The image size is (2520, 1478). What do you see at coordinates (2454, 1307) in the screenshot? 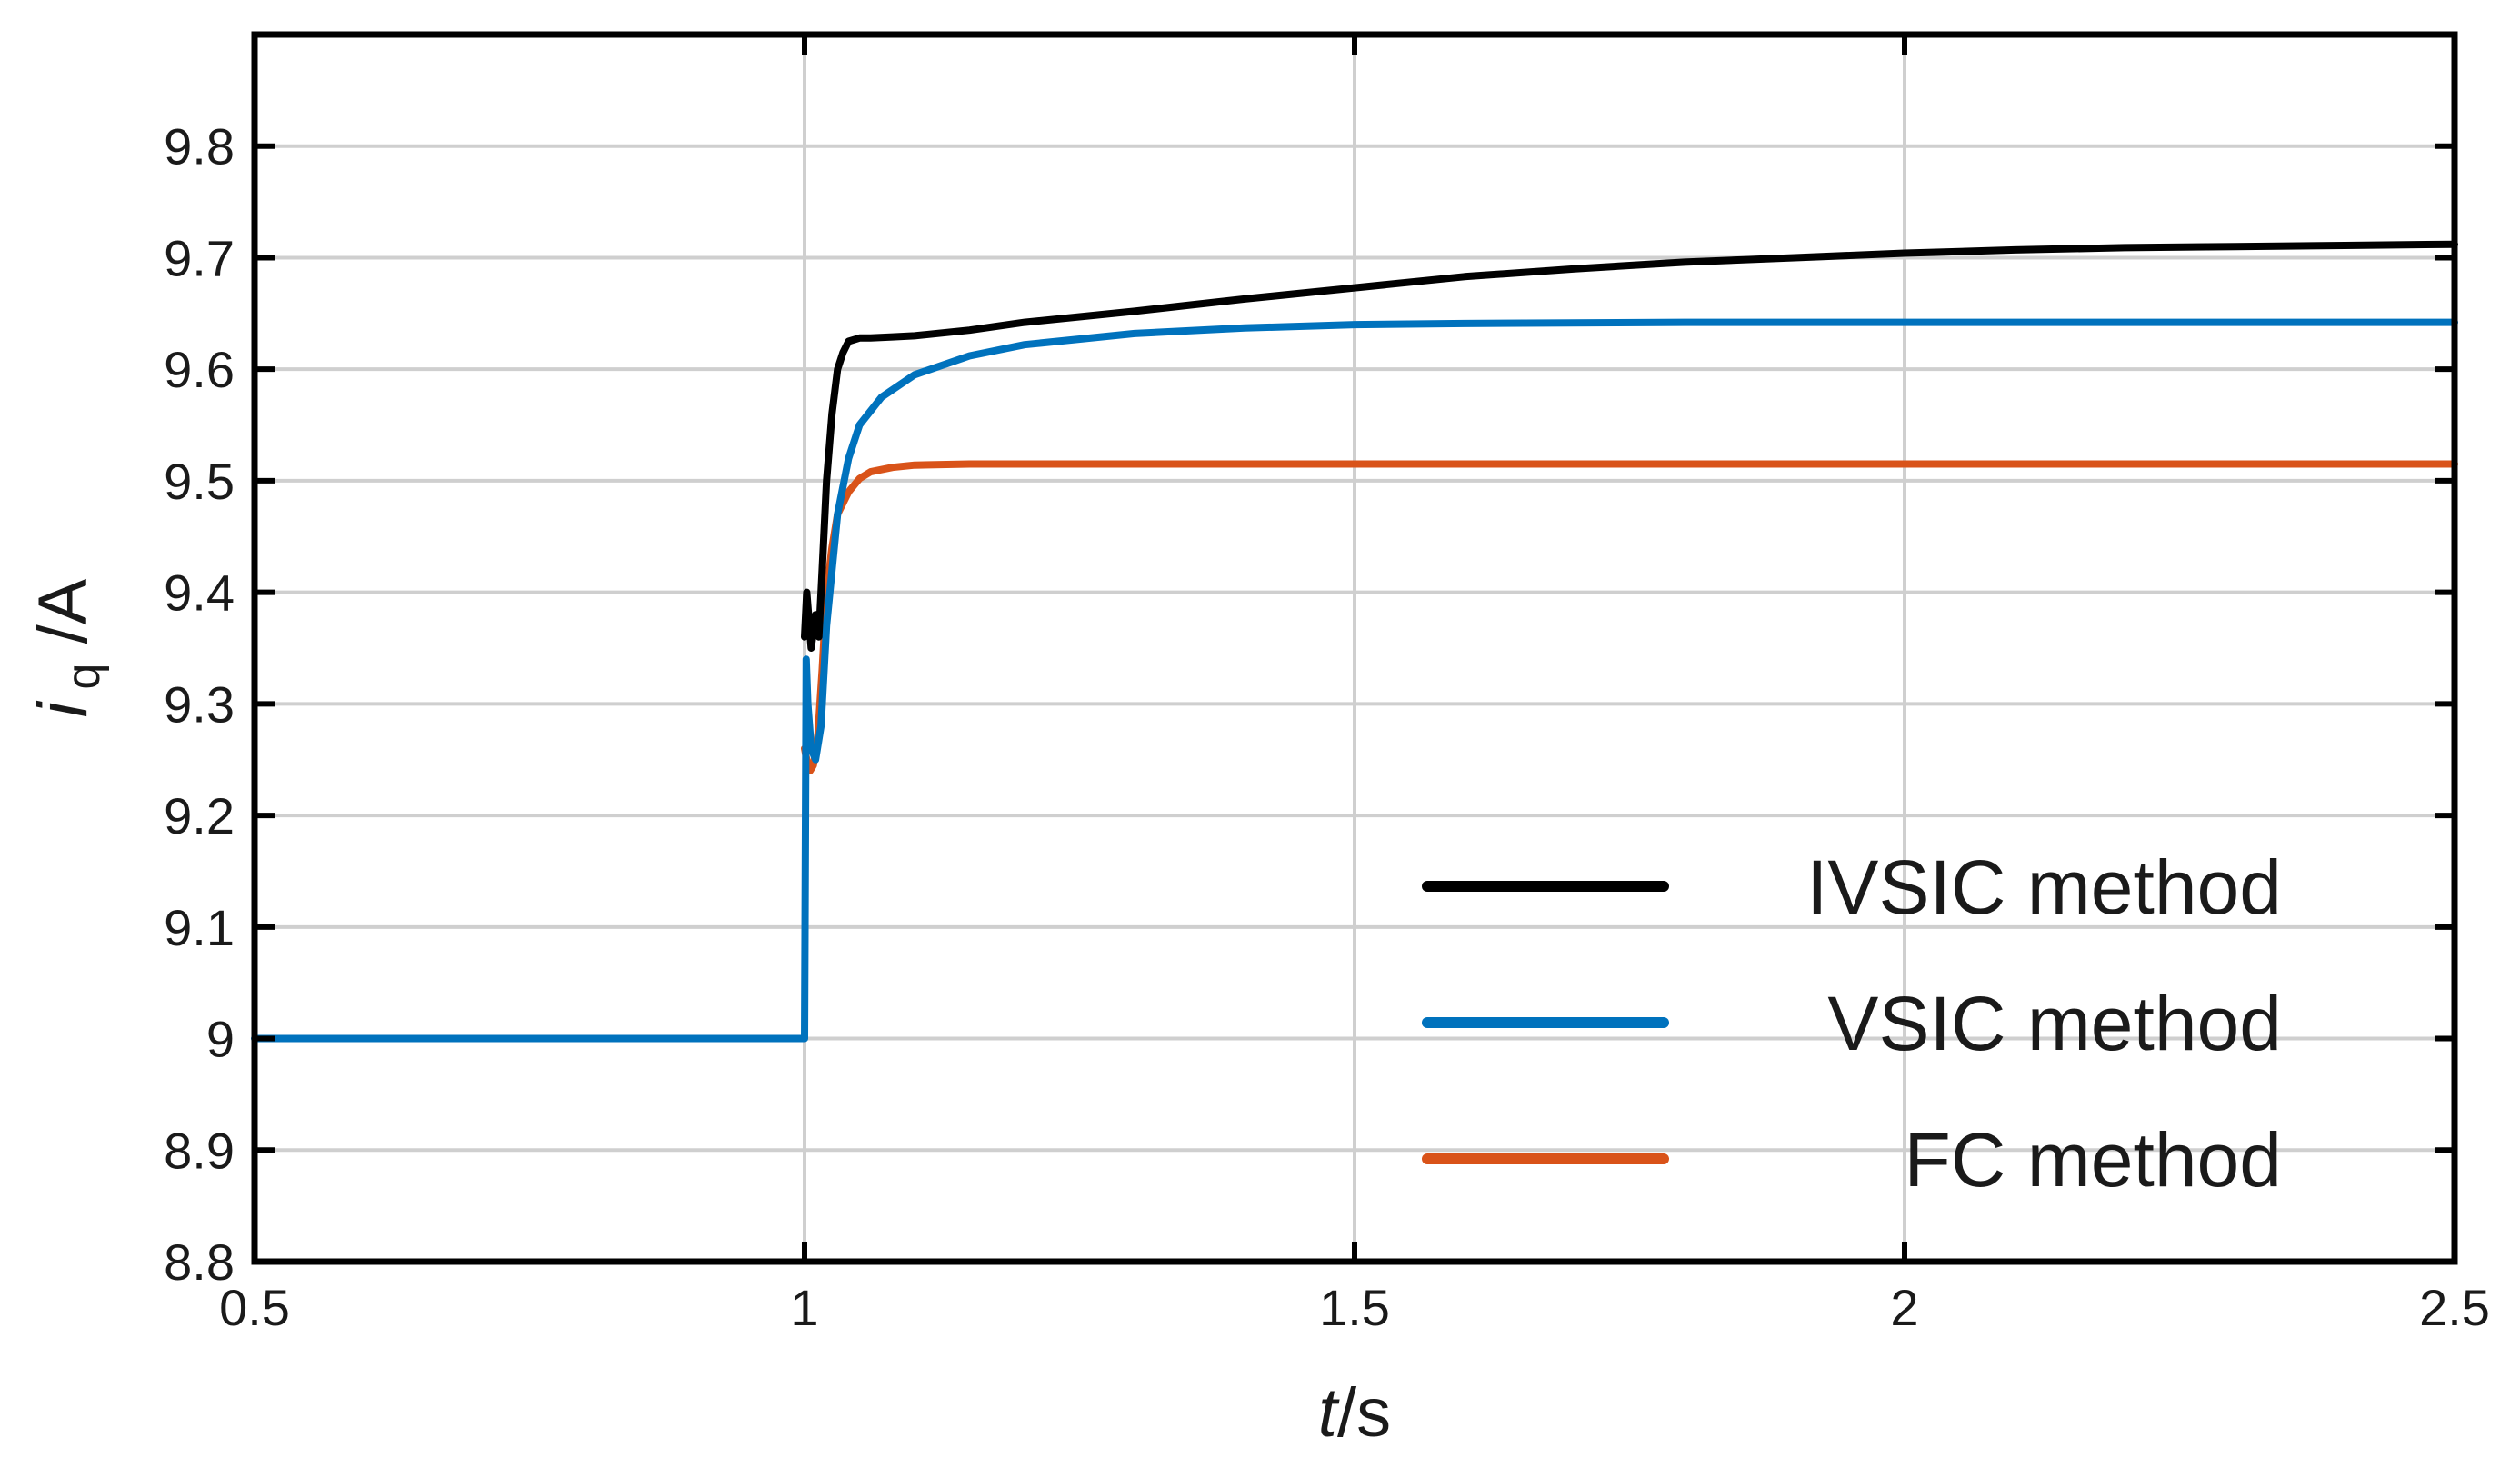
I see `x-tick-label: 2.5` at bounding box center [2454, 1307].